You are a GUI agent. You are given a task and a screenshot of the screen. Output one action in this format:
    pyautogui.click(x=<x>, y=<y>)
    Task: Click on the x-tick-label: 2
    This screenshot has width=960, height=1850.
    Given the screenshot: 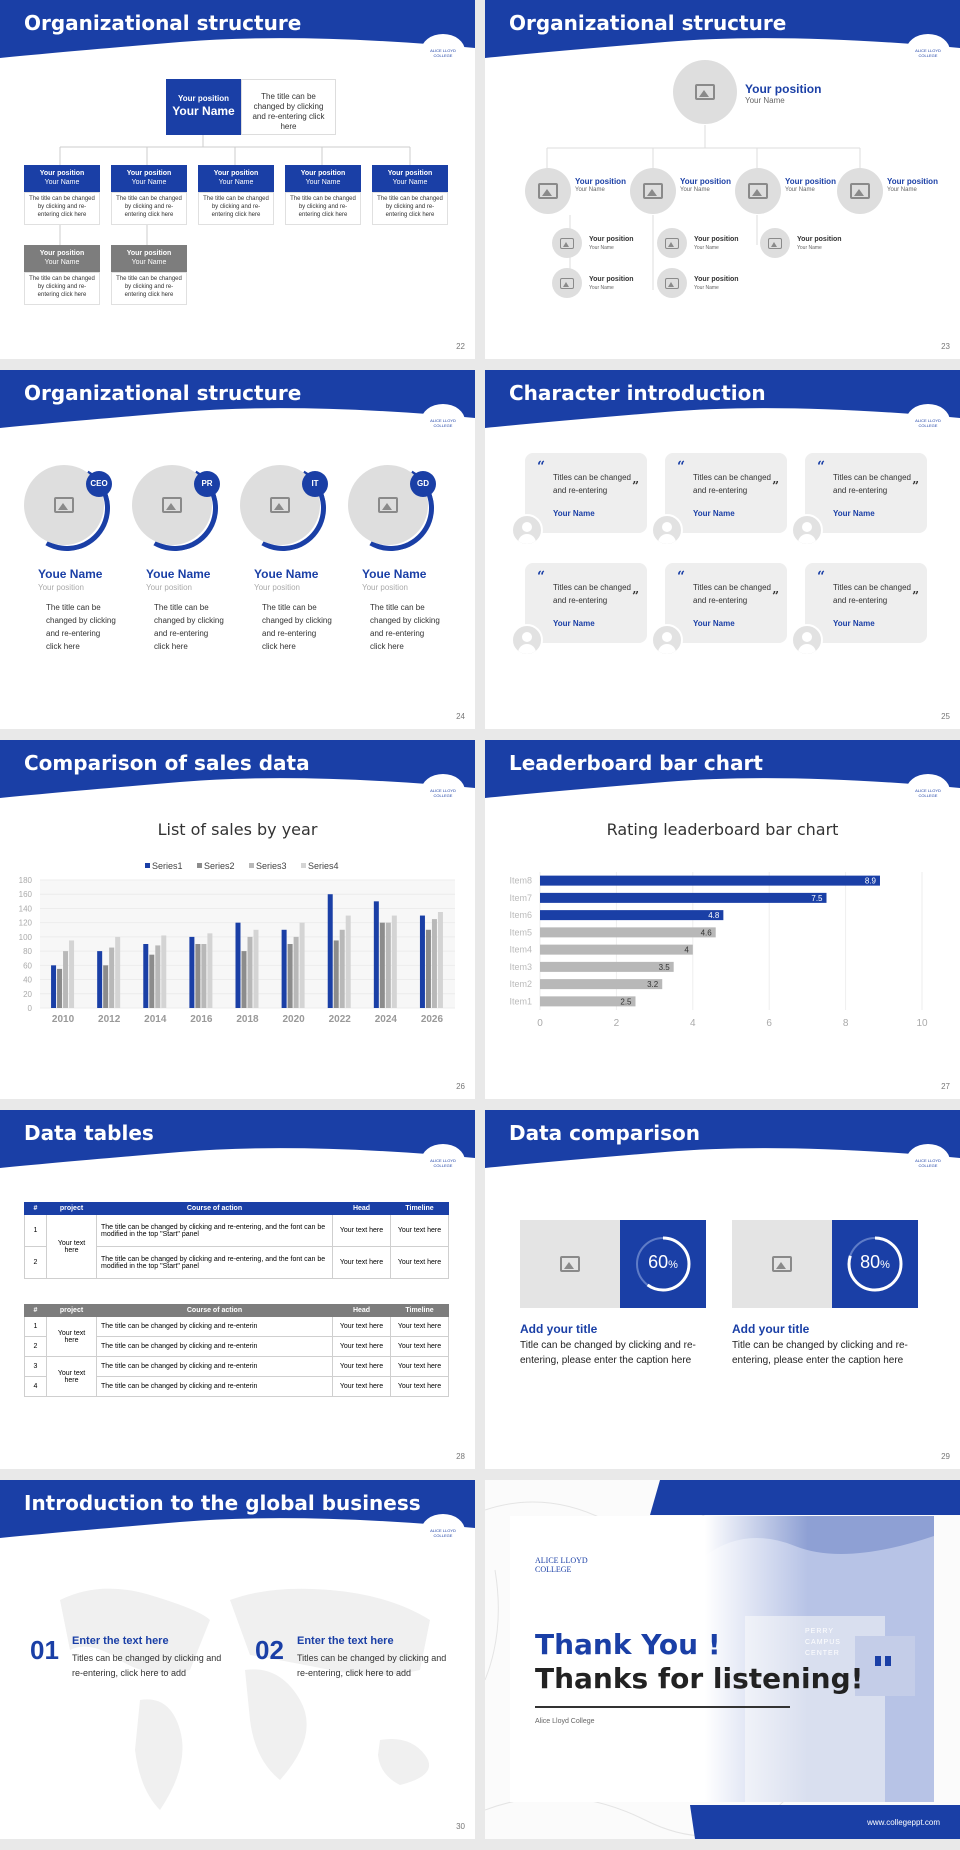 What is the action you would take?
    pyautogui.click(x=617, y=1023)
    